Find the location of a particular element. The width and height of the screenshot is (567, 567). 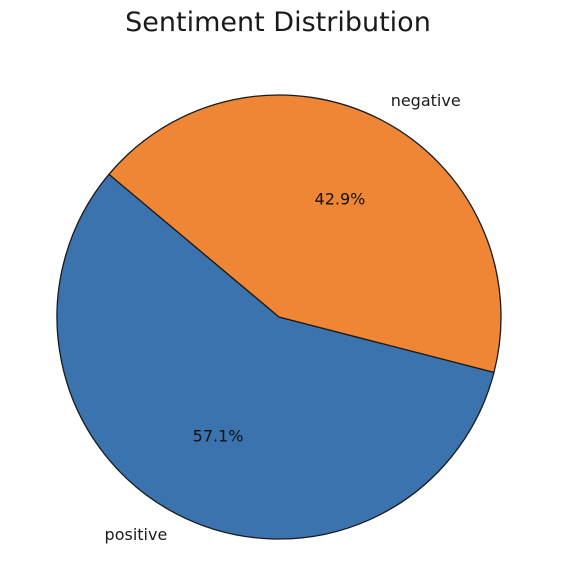

percent-label-positive: 57.1% is located at coordinates (218, 435).